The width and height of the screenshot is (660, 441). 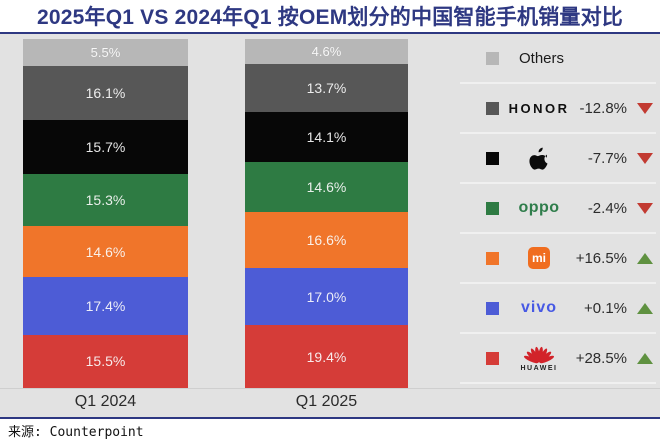 I want to click on bar-segment-value: 15.5%, so click(x=105, y=361).